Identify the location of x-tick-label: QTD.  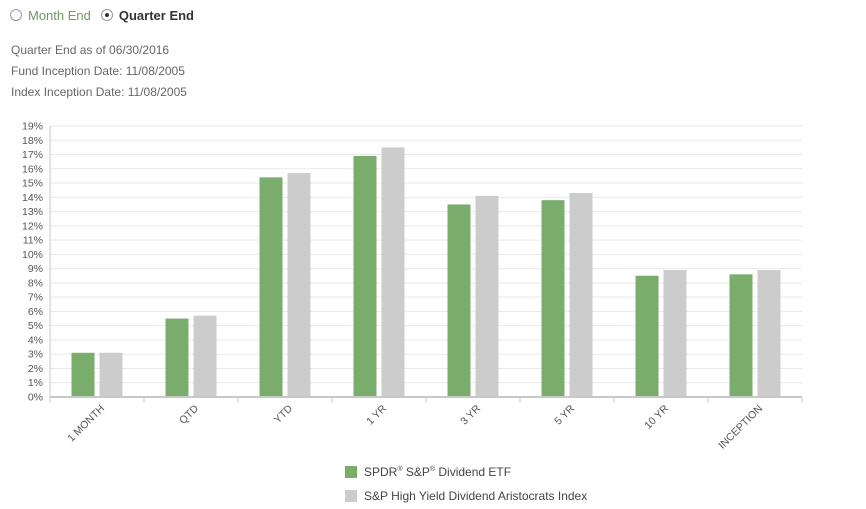
(189, 414).